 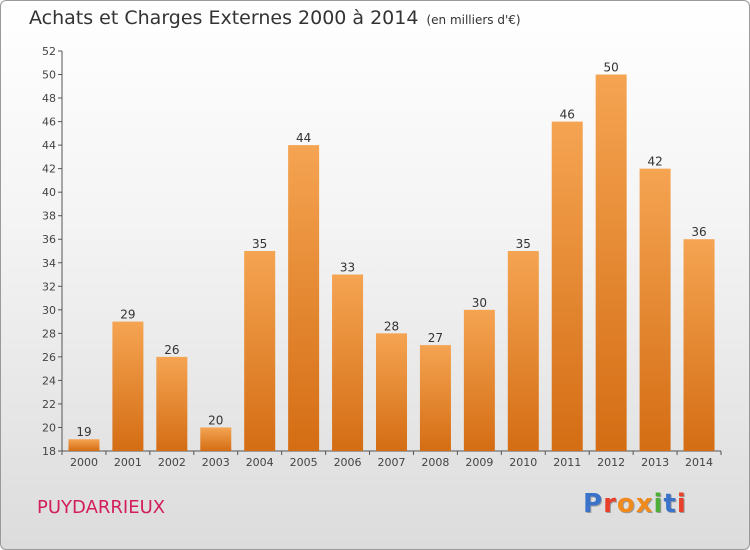 I want to click on chart-subtitle: (en milliers d'€), so click(x=473, y=20).